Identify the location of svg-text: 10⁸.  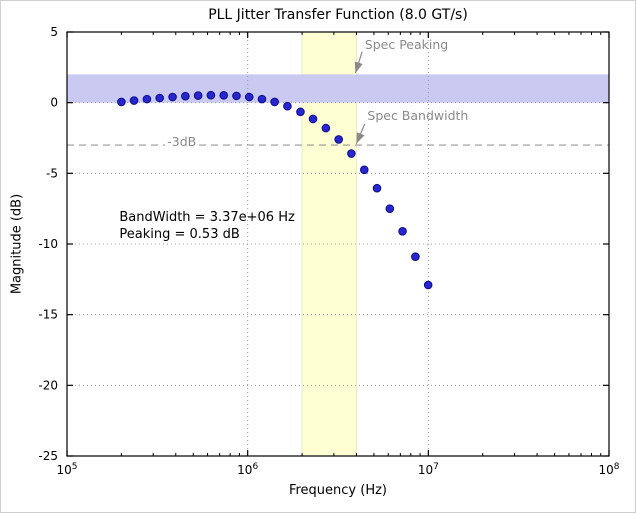
(608, 469).